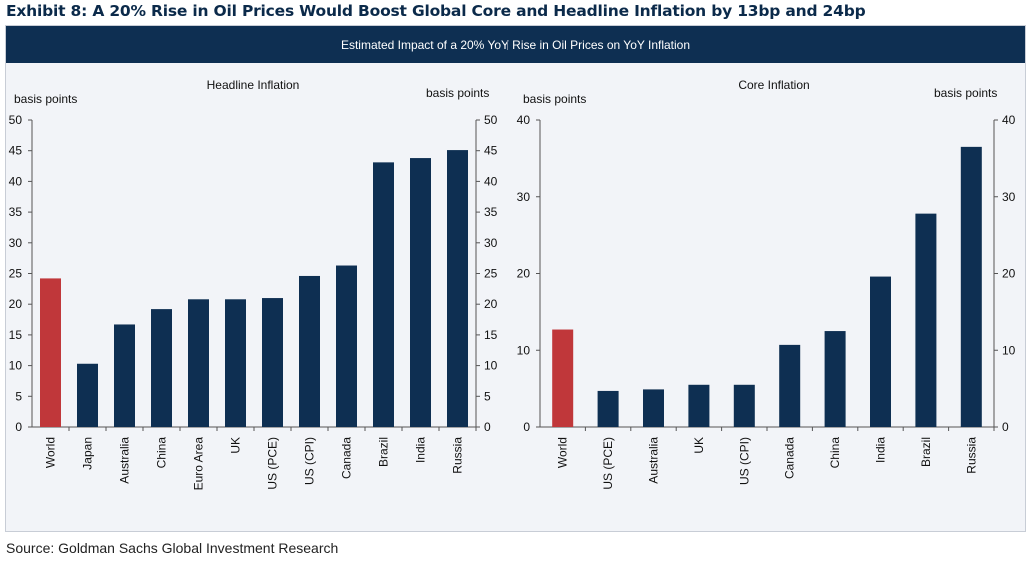 The image size is (1030, 566). What do you see at coordinates (16, 212) in the screenshot?
I see `headline-y-tick-label-left: 35` at bounding box center [16, 212].